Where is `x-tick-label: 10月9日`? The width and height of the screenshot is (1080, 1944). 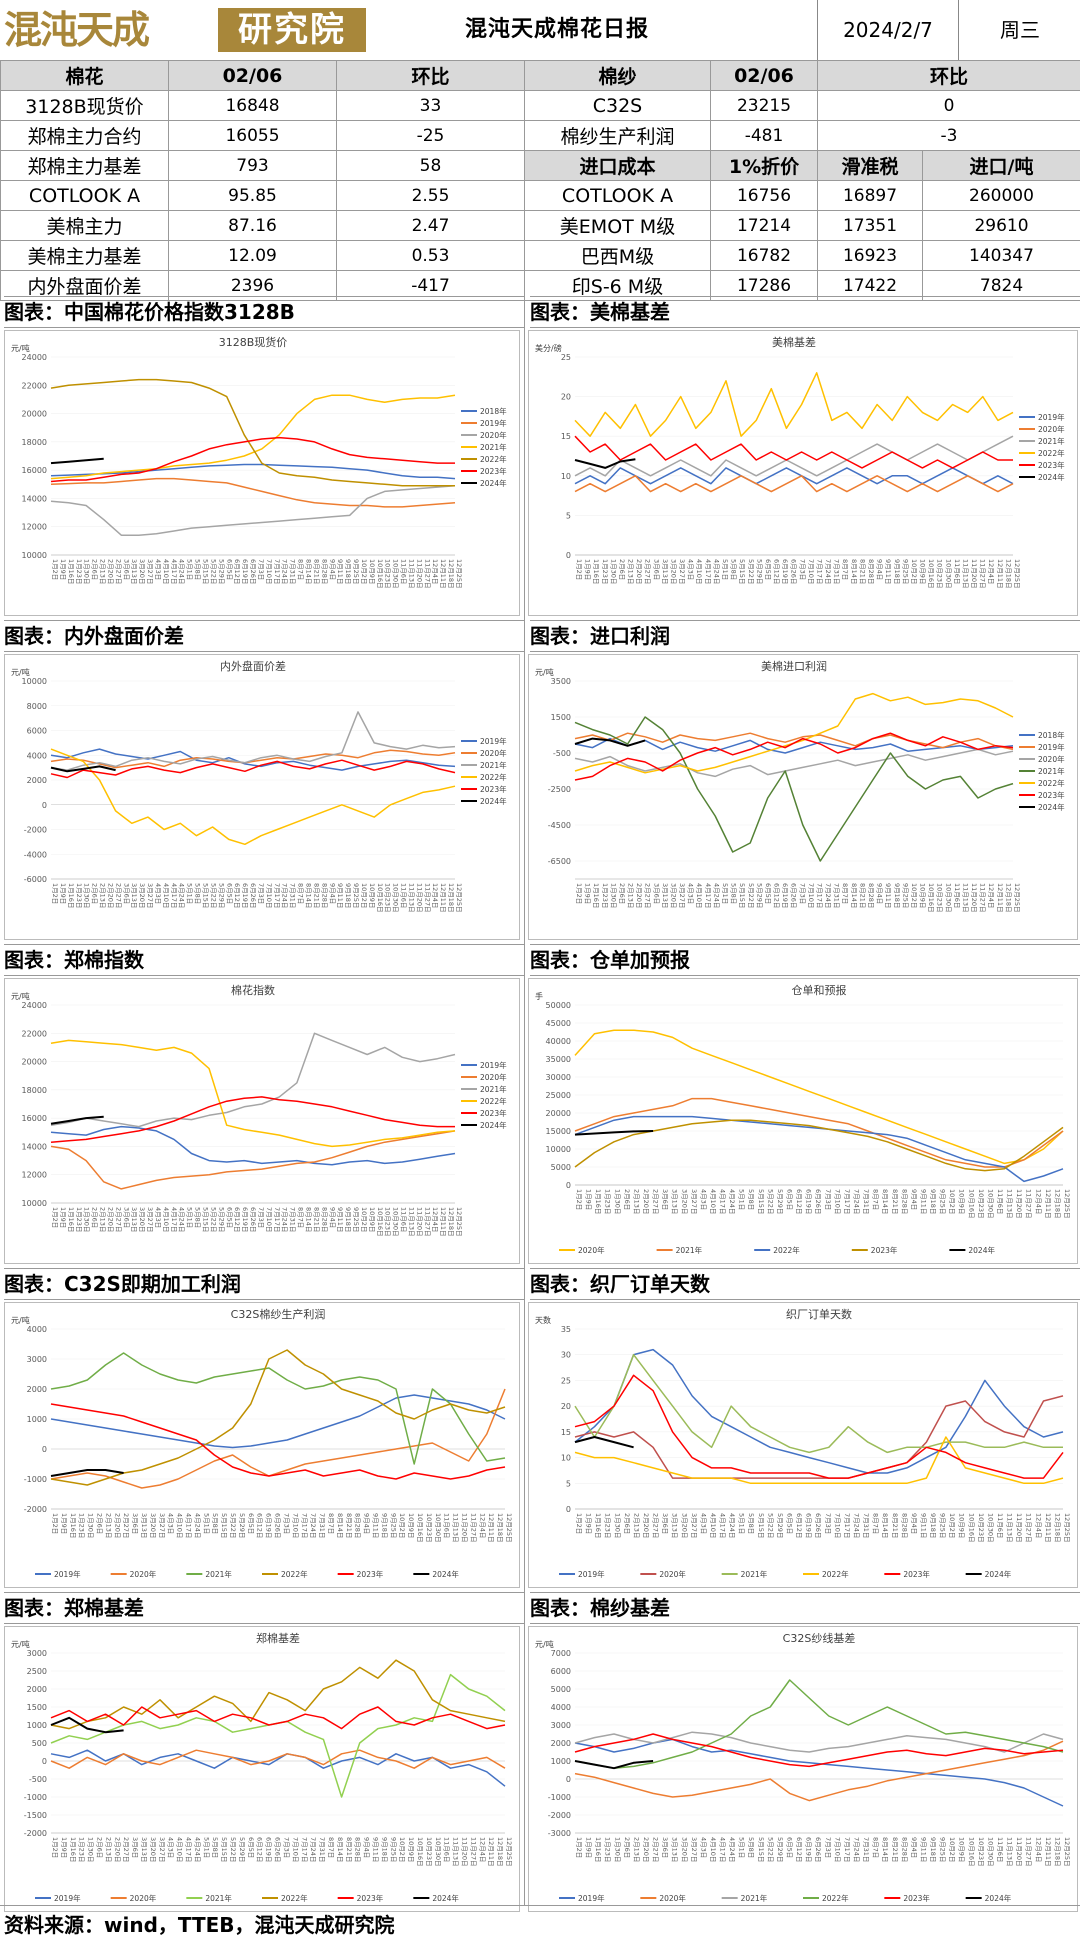
x-tick-label: 10月9日 is located at coordinates (411, 1525).